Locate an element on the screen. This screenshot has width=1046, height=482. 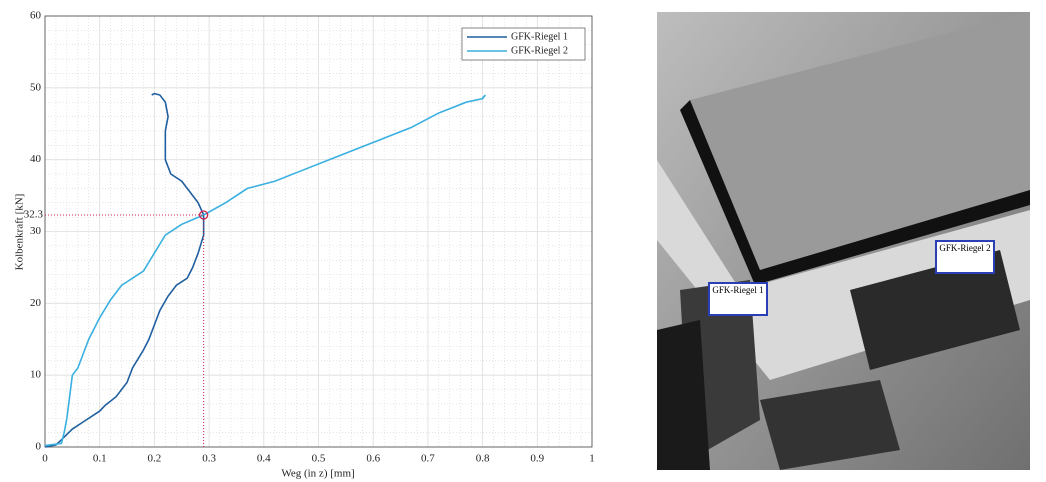
x-tick-label: 0.4 is located at coordinates (264, 459).